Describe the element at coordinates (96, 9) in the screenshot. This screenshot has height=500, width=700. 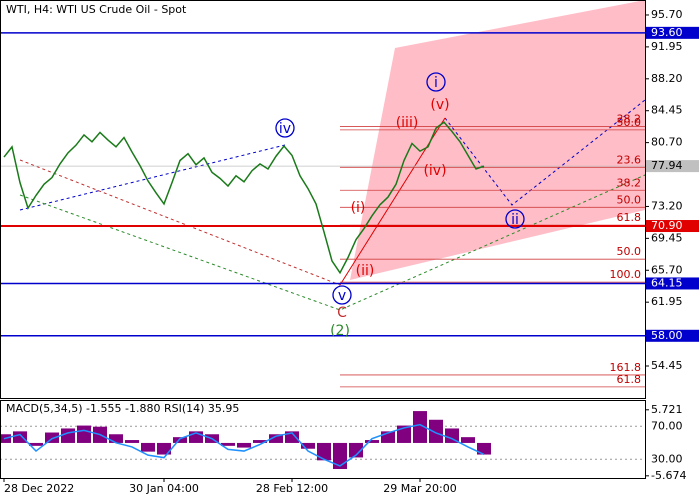
I see `chart-title: WTI, H4: WTI US Crude Oil - Spot` at that location.